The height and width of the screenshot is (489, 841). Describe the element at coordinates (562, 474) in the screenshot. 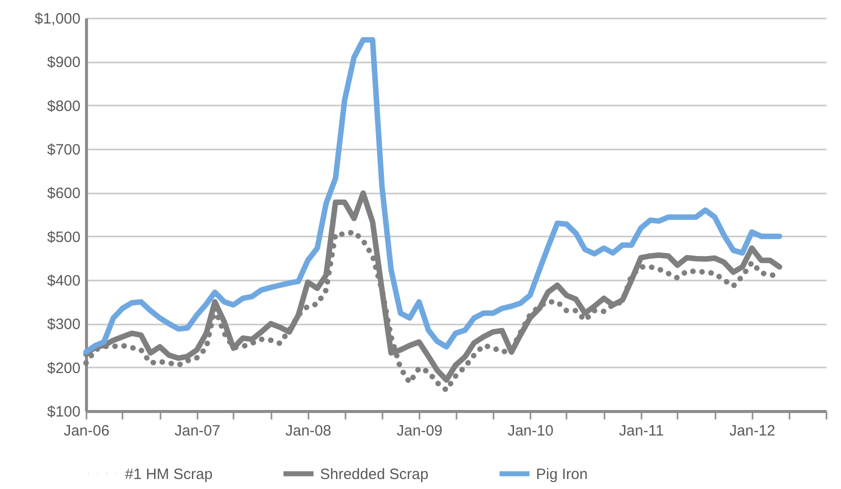

I see `legend-label: Pig Iron` at that location.